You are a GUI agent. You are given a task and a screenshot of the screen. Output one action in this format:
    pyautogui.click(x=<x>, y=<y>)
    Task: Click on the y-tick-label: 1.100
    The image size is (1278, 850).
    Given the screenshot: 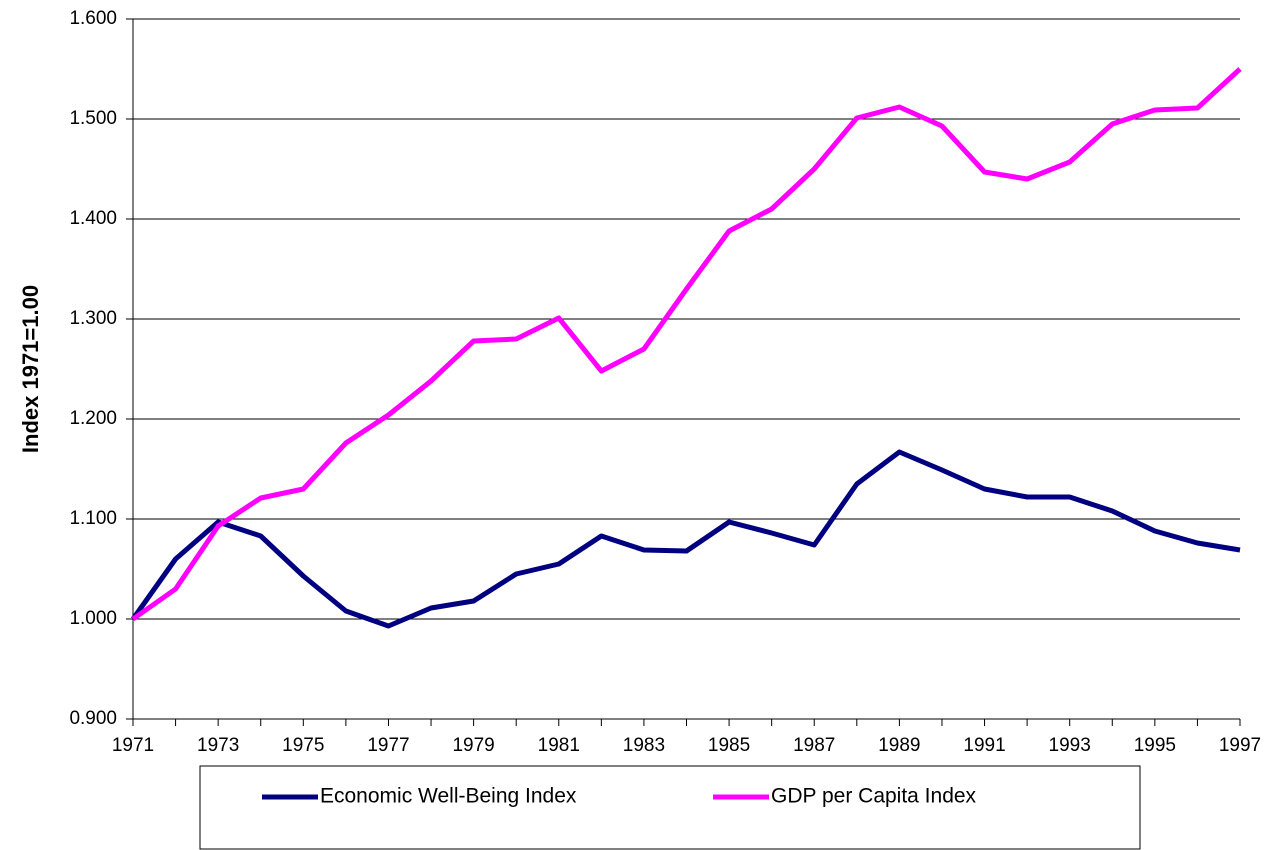 What is the action you would take?
    pyautogui.click(x=93, y=518)
    